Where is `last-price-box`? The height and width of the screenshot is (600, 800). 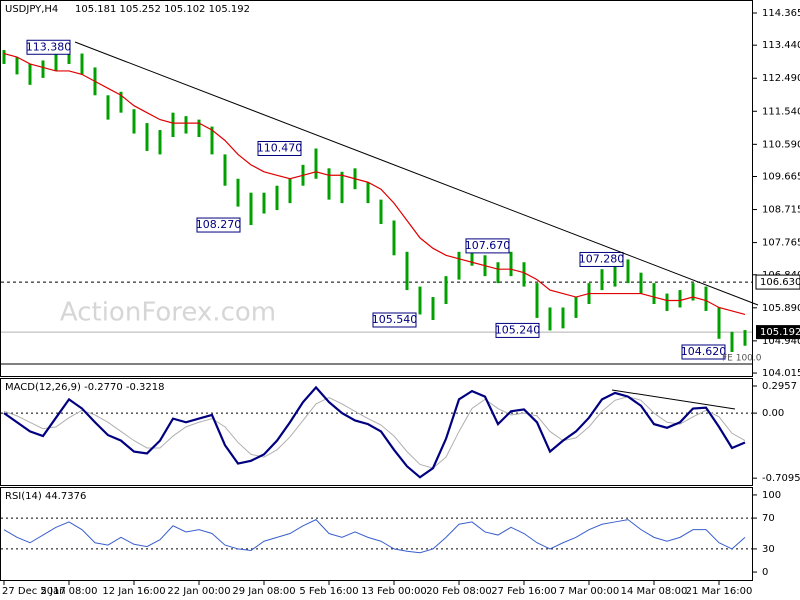 last-price-box is located at coordinates (778, 332).